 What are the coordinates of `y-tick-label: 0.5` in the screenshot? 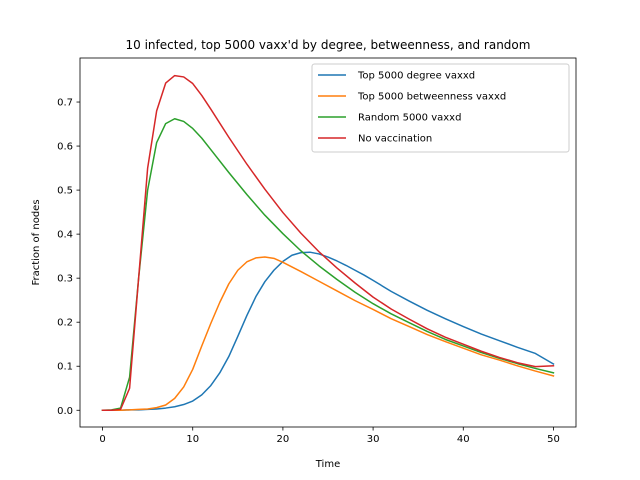 It's located at (65, 191).